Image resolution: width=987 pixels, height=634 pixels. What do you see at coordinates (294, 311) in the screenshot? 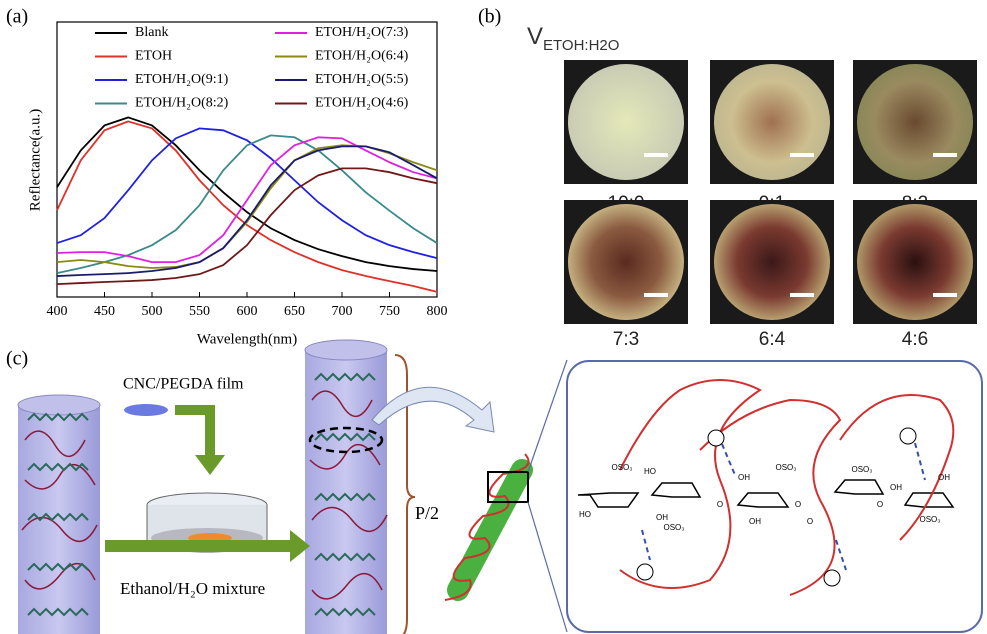
I see `x-tick-label: 650` at bounding box center [294, 311].